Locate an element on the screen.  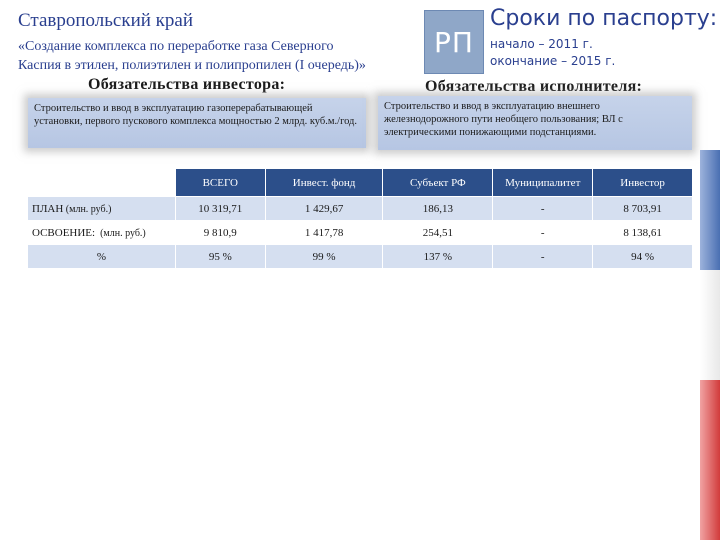
strip-white is located at coordinates (710, 325).